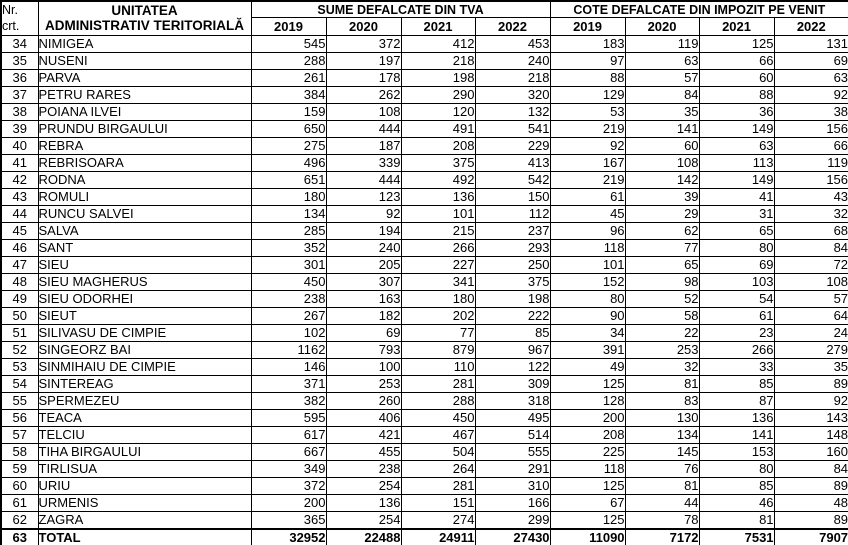 The height and width of the screenshot is (545, 848). I want to click on value-cell: 67, so click(587, 502).